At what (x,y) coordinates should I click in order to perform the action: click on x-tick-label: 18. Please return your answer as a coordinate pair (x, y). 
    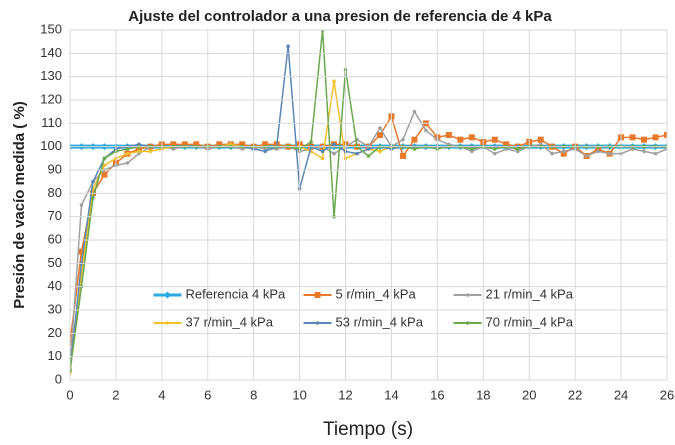
    Looking at the image, I should click on (483, 394).